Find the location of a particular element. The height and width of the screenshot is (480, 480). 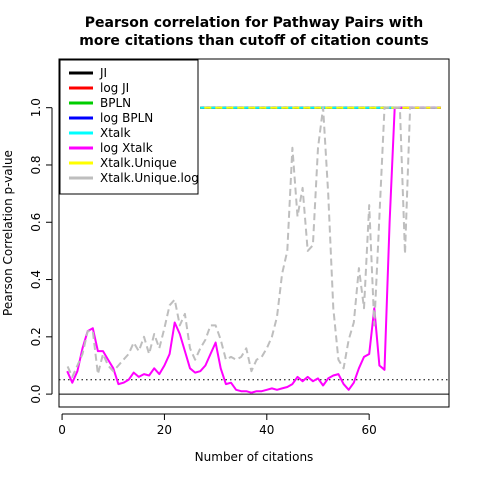

x-tick-label: 60 is located at coordinates (369, 430).